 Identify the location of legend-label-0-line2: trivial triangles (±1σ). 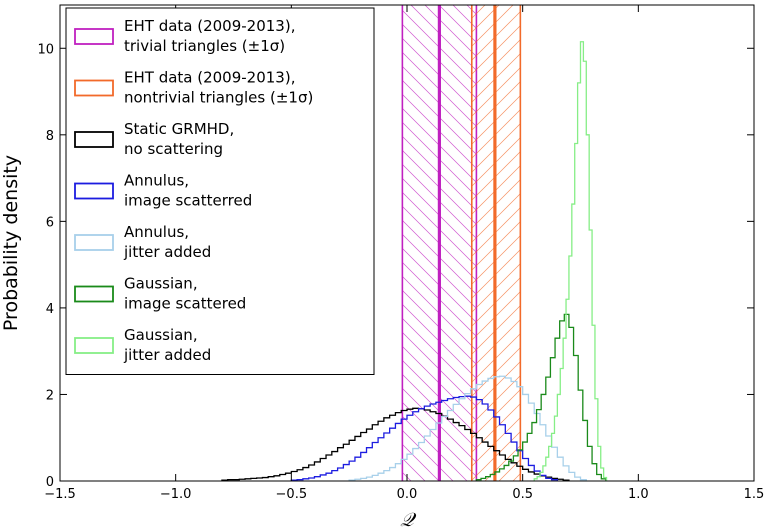
(204, 46).